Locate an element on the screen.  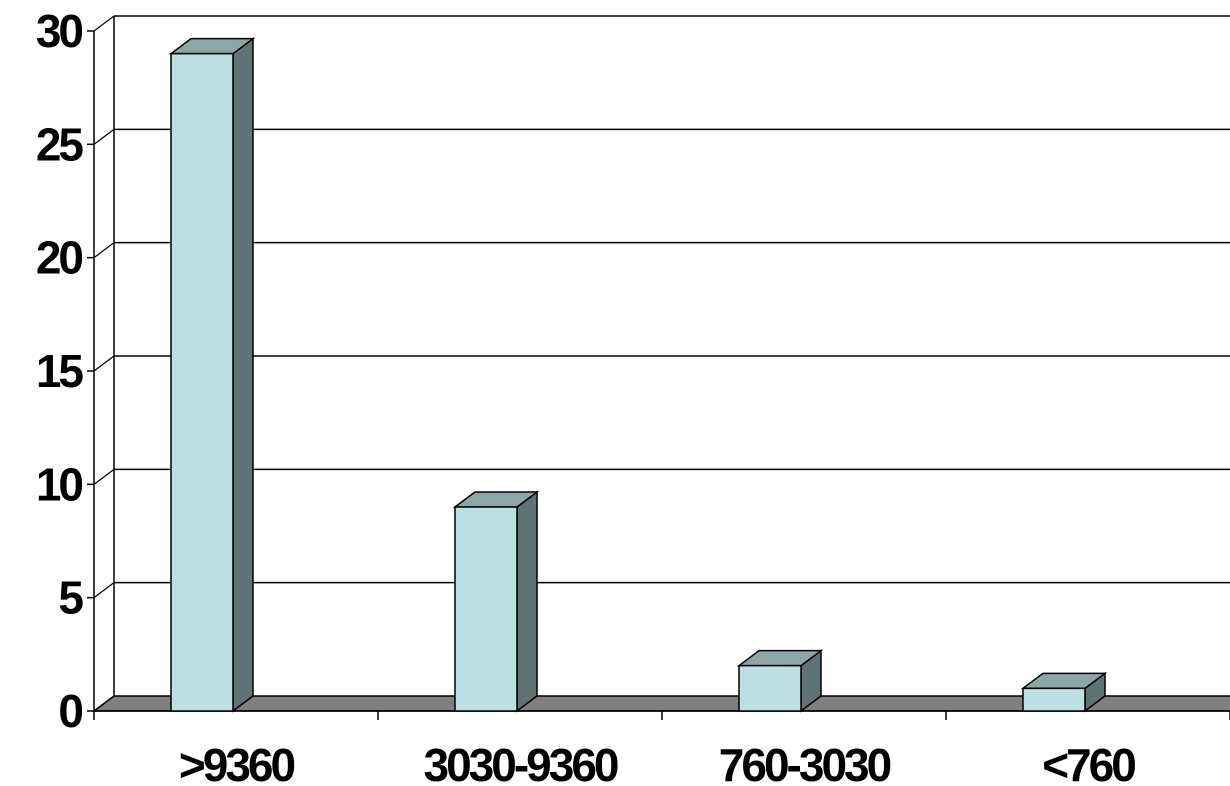
y-tick-label: 20 is located at coordinates (59, 258).